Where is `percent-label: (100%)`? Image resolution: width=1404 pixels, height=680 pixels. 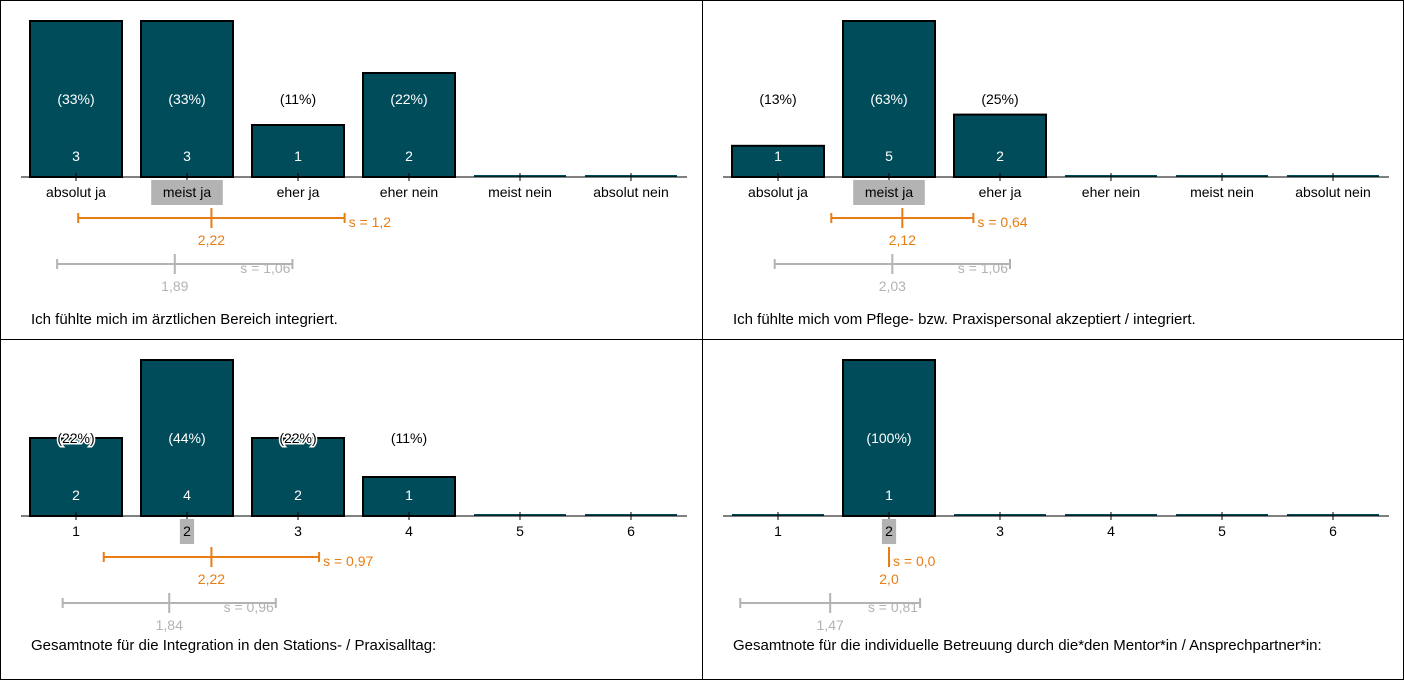 percent-label: (100%) is located at coordinates (888, 438).